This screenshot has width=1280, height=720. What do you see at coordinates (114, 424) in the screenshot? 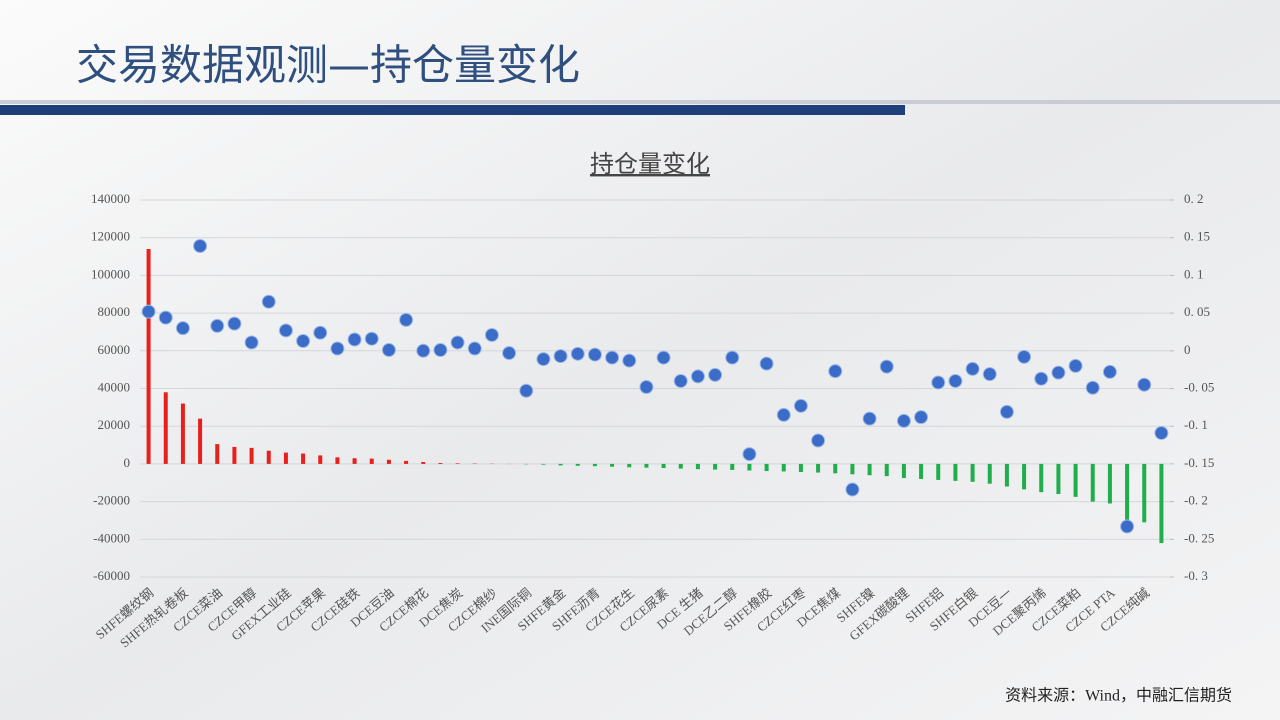
I see `y-tick-label: 20000` at bounding box center [114, 424].